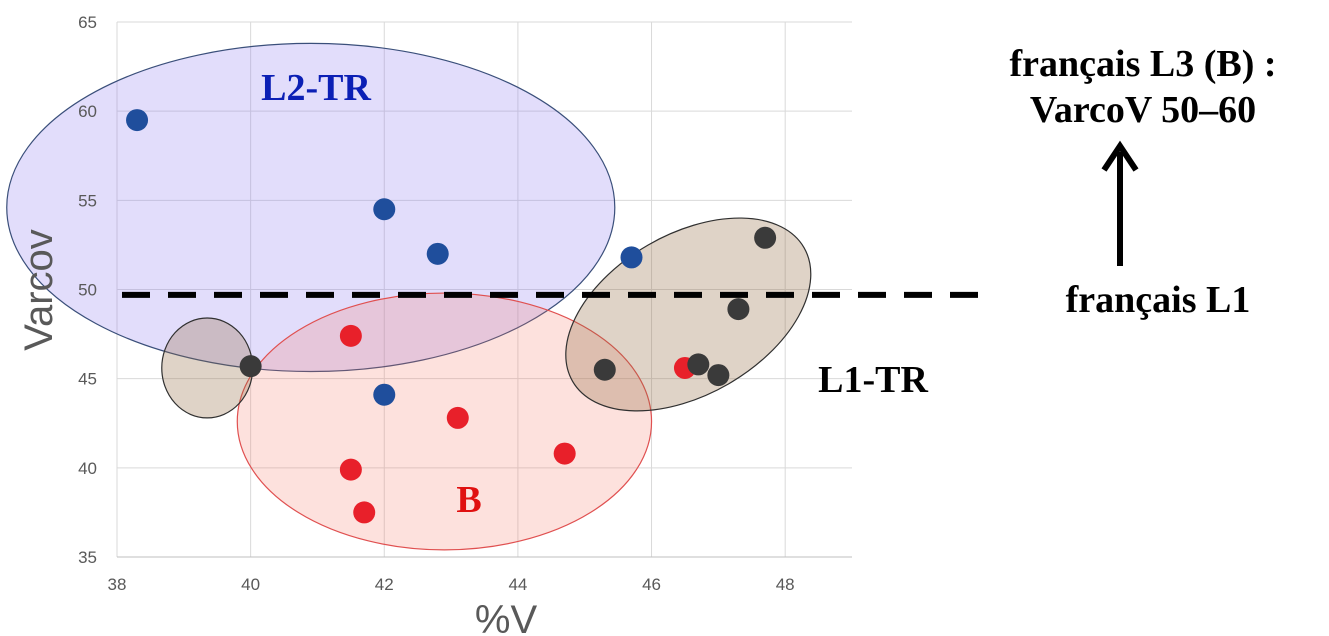 Image resolution: width=1329 pixels, height=636 pixels. Describe the element at coordinates (1142, 64) in the screenshot. I see `annotation-line-1: français L3 (B) :` at that location.